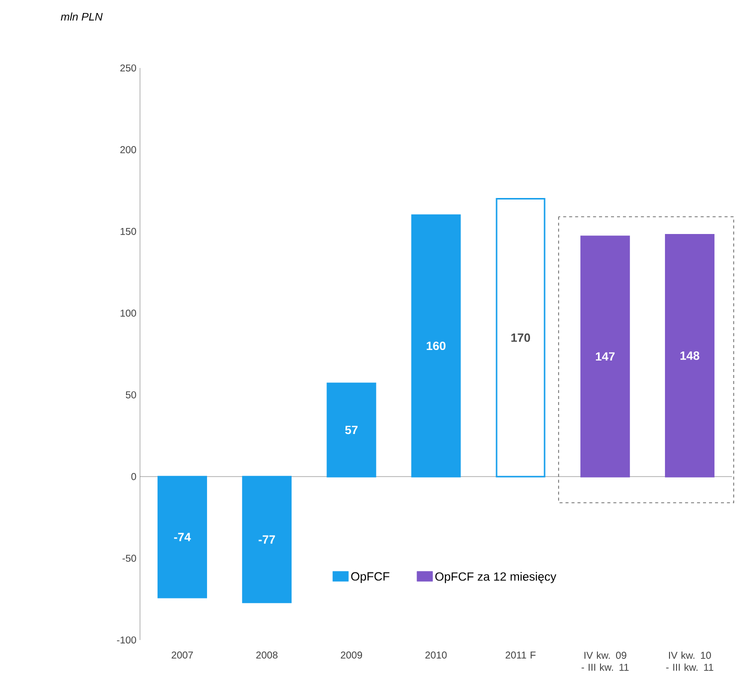 The width and height of the screenshot is (737, 698). What do you see at coordinates (605, 661) in the screenshot?
I see `x-tick-label: IV kw. 09 - III kw. 11` at bounding box center [605, 661].